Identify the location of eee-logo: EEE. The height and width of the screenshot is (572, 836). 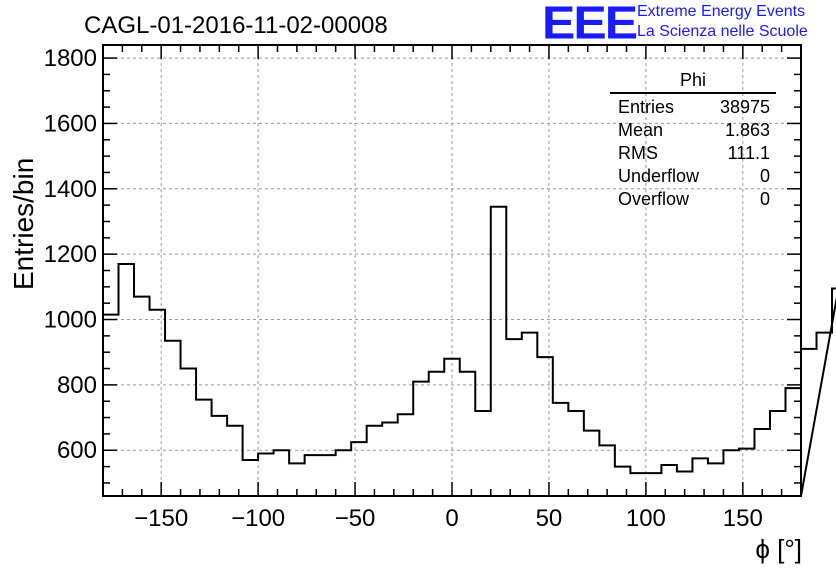
(590, 24).